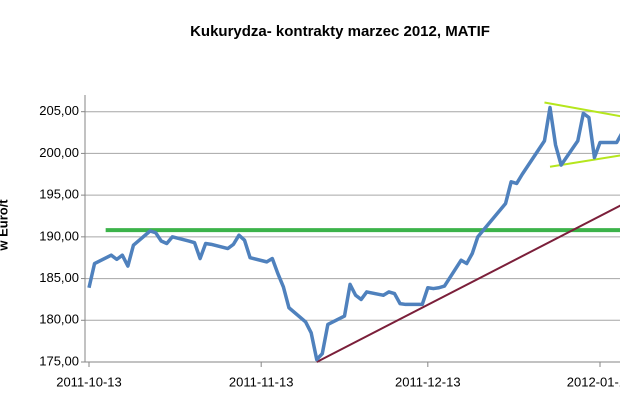  What do you see at coordinates (593, 381) in the screenshot?
I see `x-tick-label: 2012-01-13` at bounding box center [593, 381].